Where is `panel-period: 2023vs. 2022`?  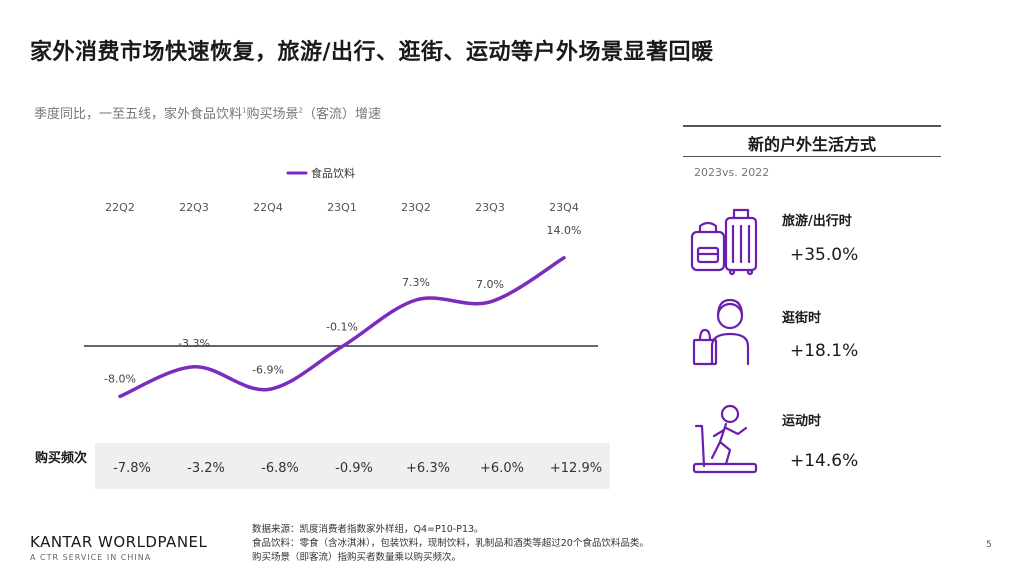 panel-period: 2023vs. 2022 is located at coordinates (732, 172).